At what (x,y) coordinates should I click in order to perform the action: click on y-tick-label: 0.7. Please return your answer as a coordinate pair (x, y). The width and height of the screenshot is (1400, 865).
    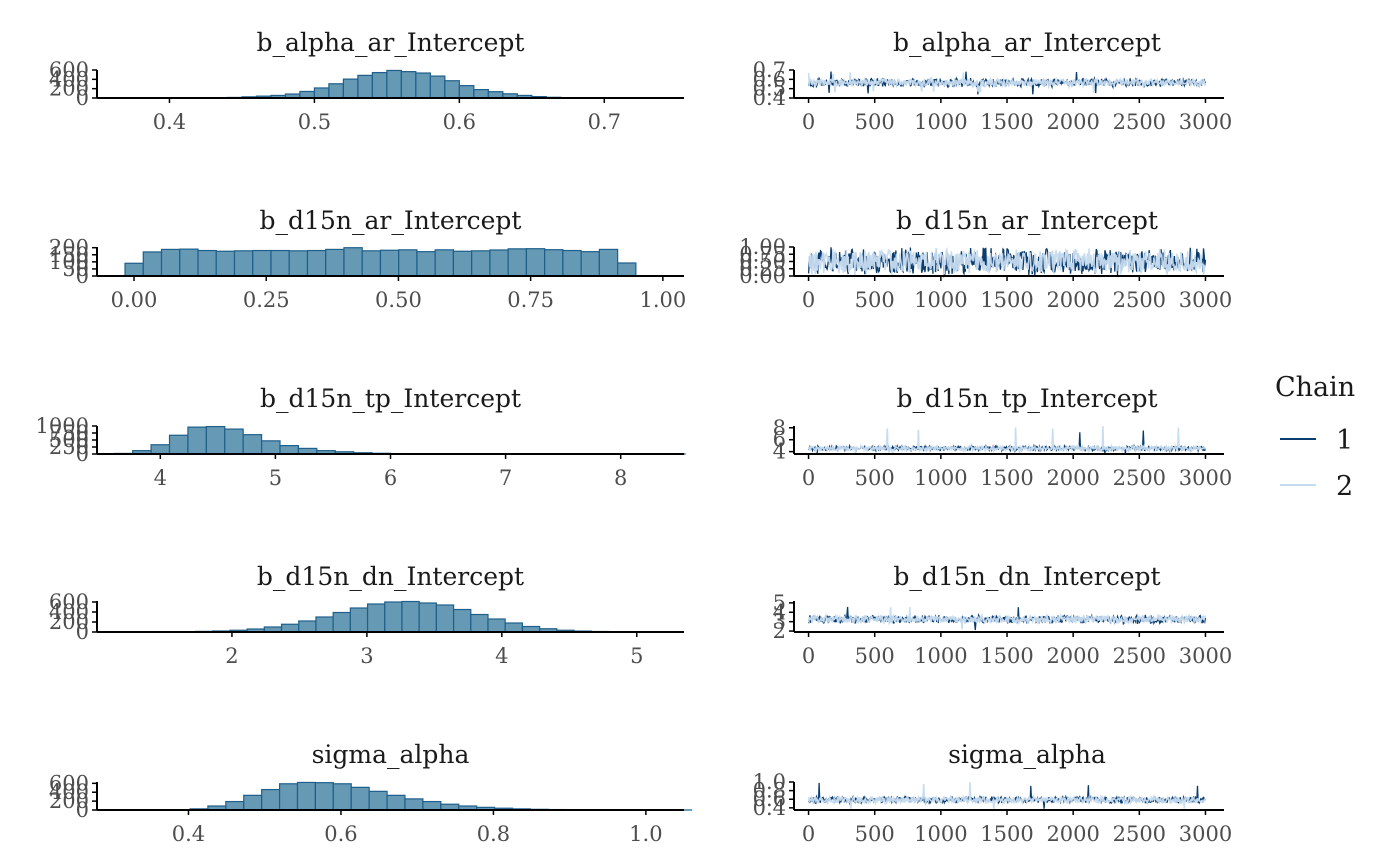
    Looking at the image, I should click on (769, 70).